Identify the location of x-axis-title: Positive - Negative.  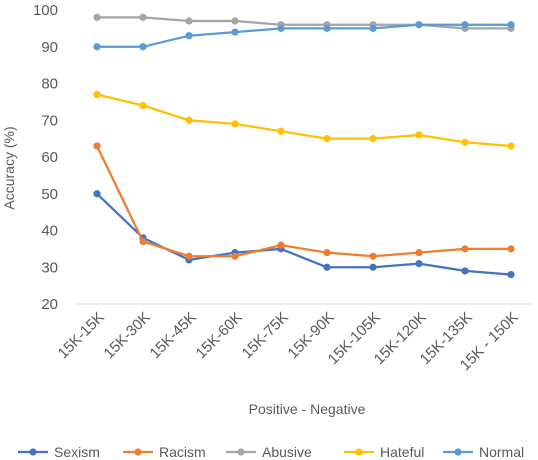
(307, 409).